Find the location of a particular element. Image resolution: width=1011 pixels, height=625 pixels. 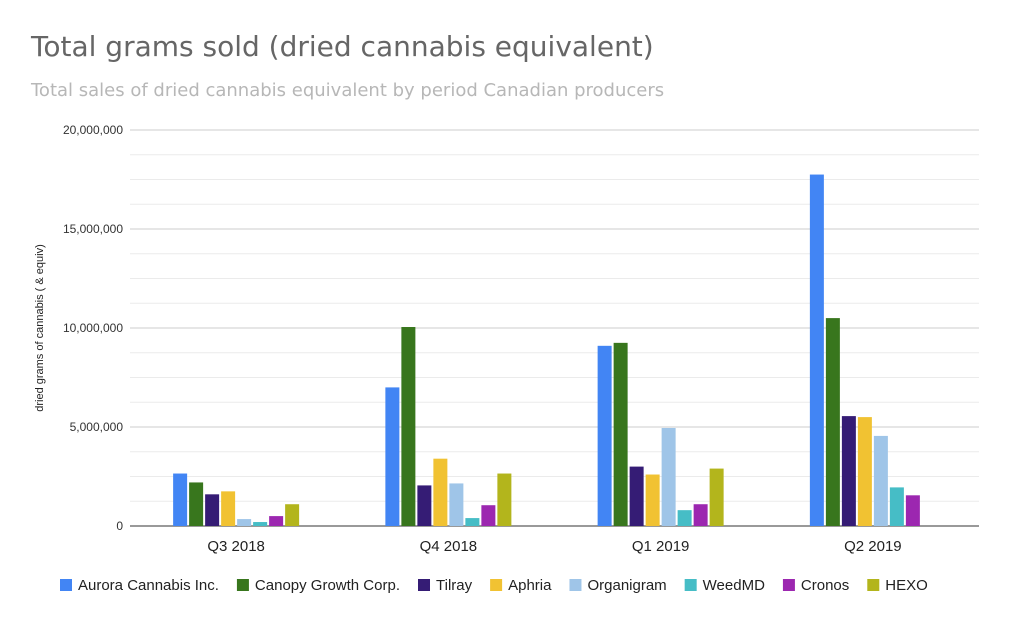

legend-label: Cronos is located at coordinates (825, 585).